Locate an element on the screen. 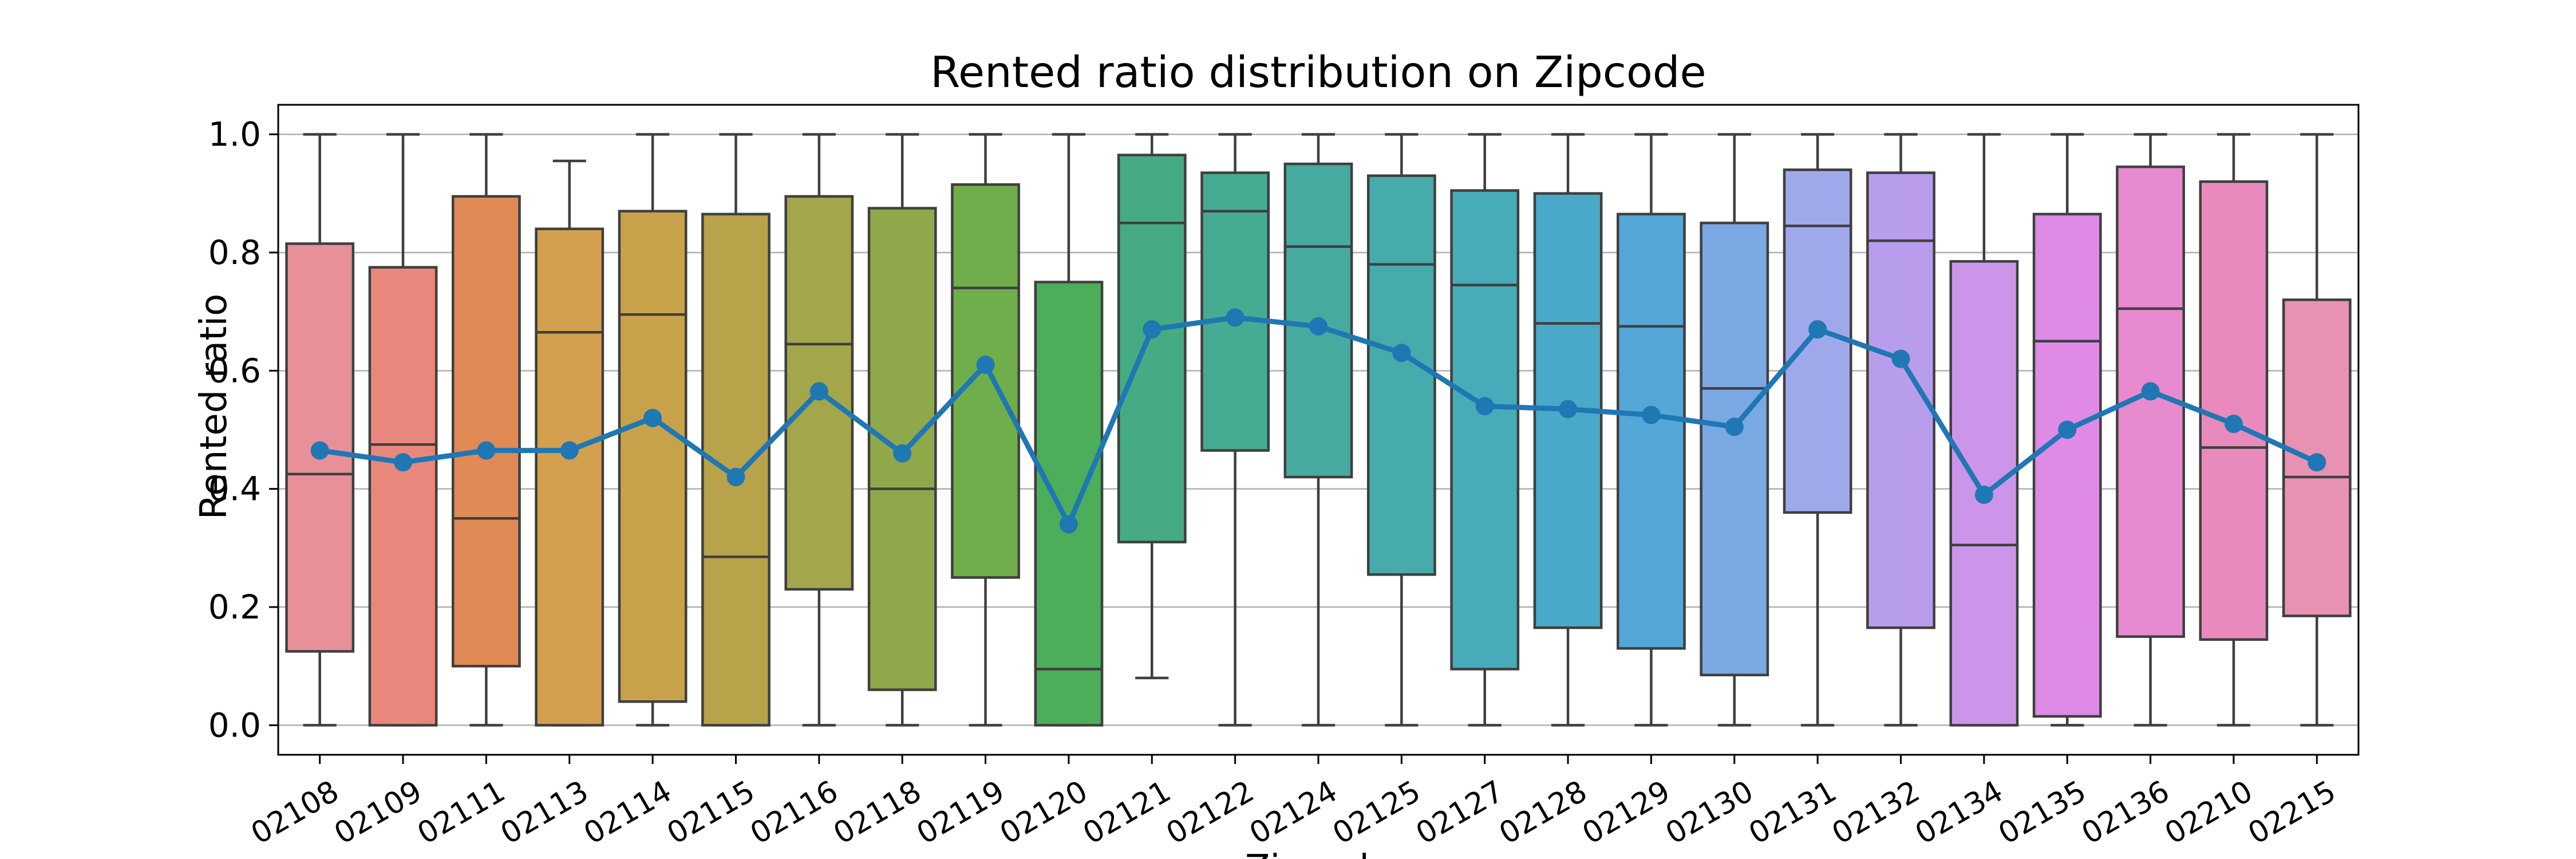 This screenshot has width=2576, height=859. x-tick-label-02118: 02118 is located at coordinates (877, 813).